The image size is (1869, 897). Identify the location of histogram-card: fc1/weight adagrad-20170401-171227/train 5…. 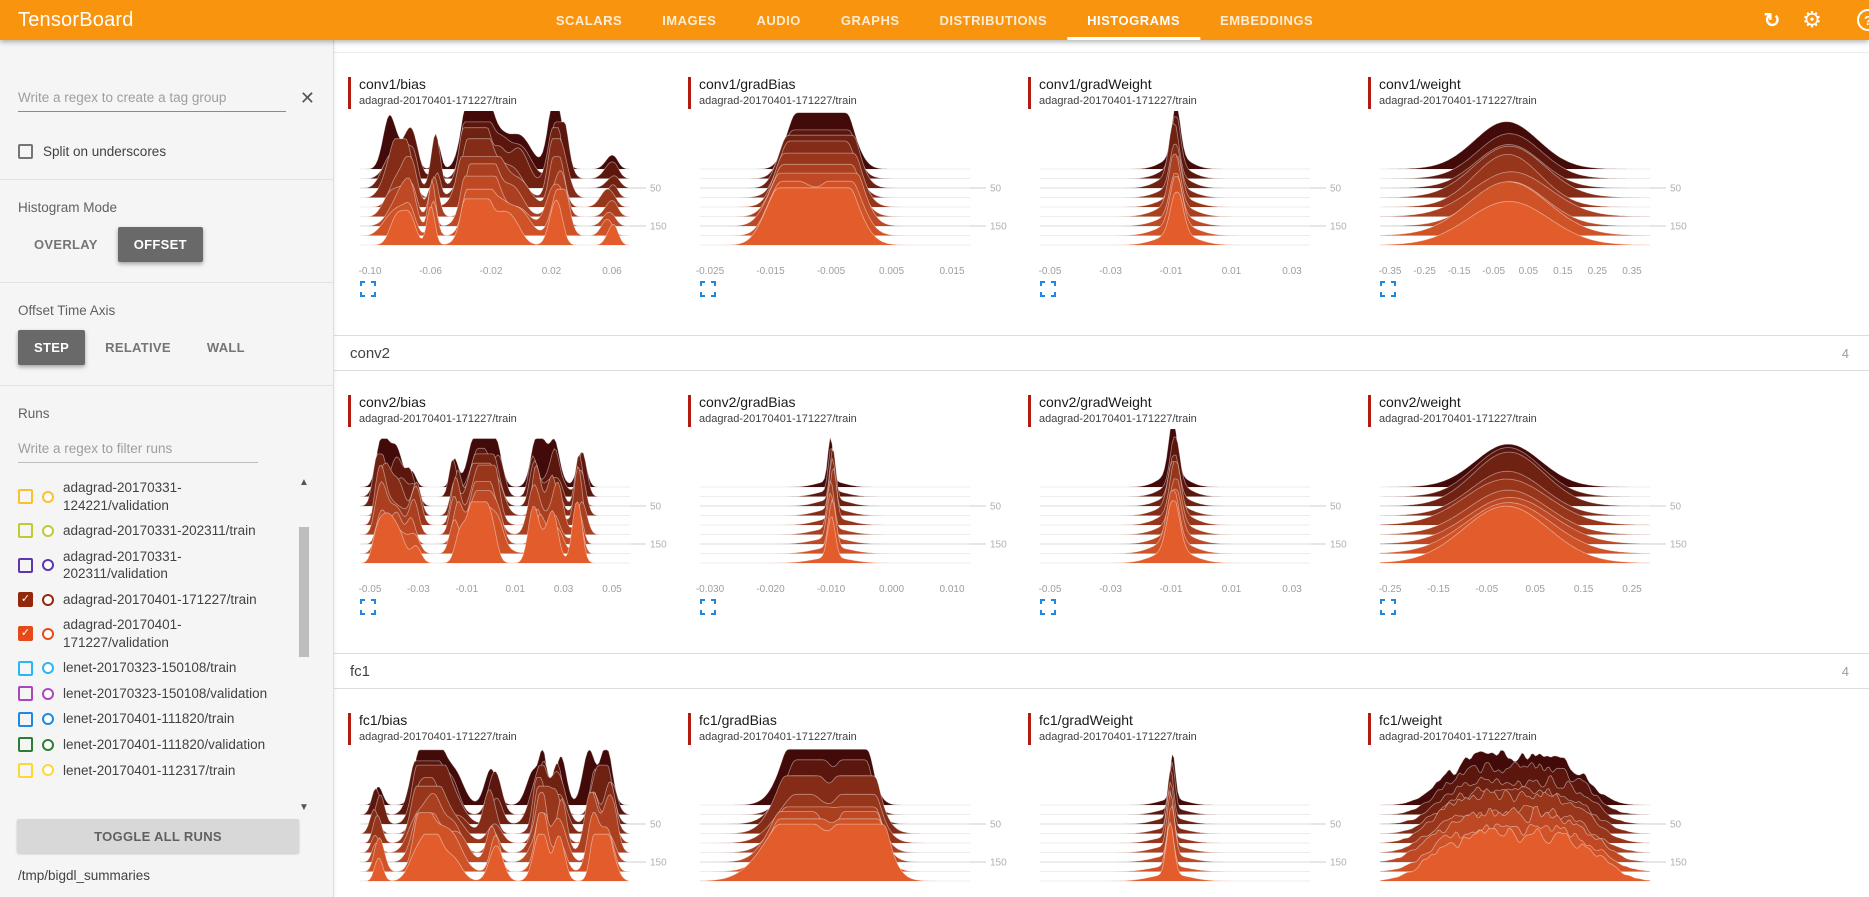
(1533, 804).